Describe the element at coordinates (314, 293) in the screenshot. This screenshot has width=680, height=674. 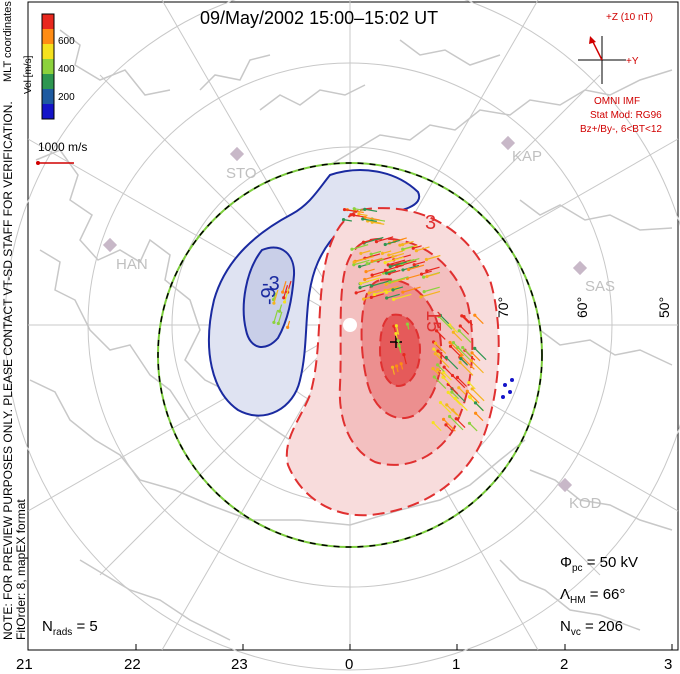
I see `negative-cell-fill` at that location.